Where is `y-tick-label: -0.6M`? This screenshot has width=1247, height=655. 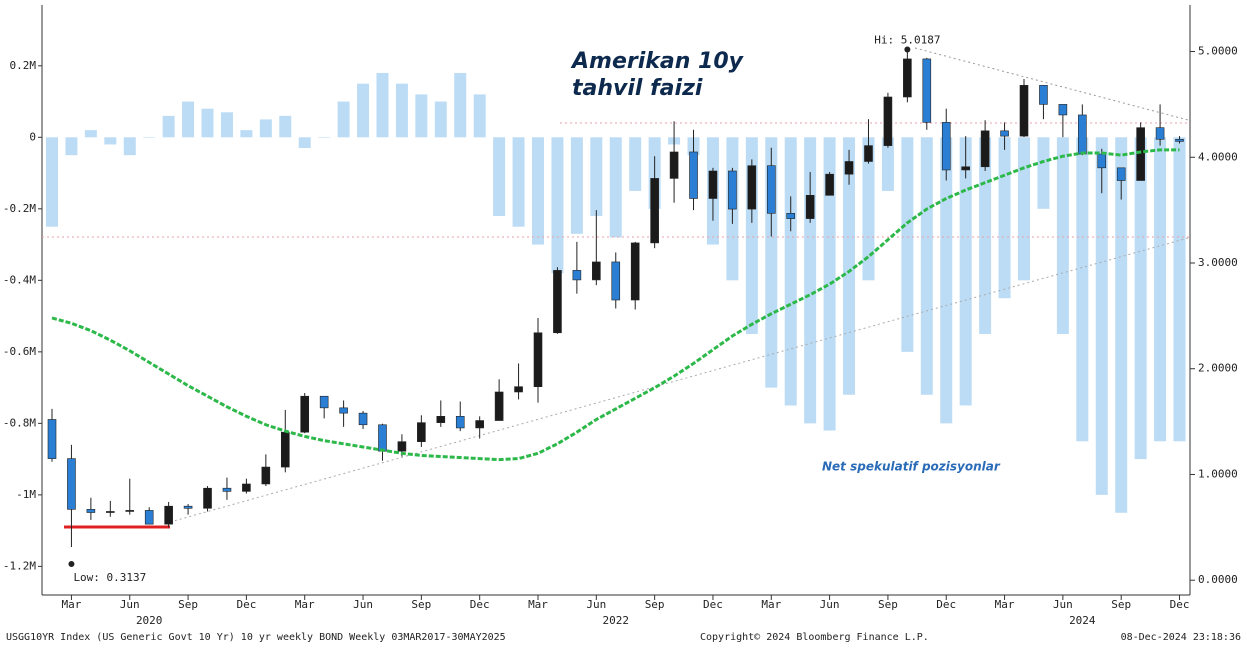
y-tick-label: -0.6M is located at coordinates (19, 351).